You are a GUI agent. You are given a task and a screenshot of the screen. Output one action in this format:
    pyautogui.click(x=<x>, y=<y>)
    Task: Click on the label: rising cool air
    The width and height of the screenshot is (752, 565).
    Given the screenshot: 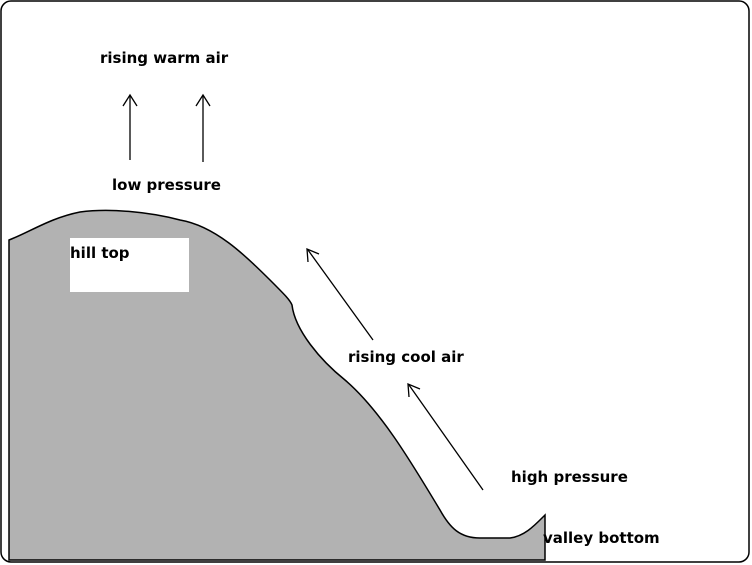 What is the action you would take?
    pyautogui.click(x=406, y=357)
    